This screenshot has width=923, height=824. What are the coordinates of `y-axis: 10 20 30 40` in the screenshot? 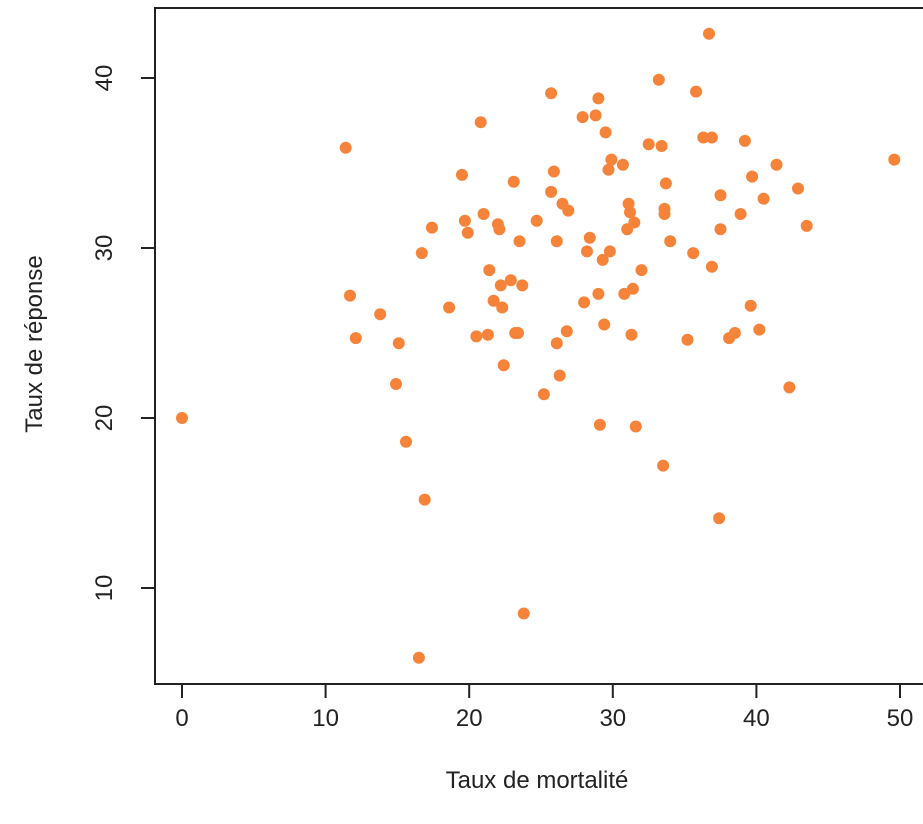 It's located at (123, 333).